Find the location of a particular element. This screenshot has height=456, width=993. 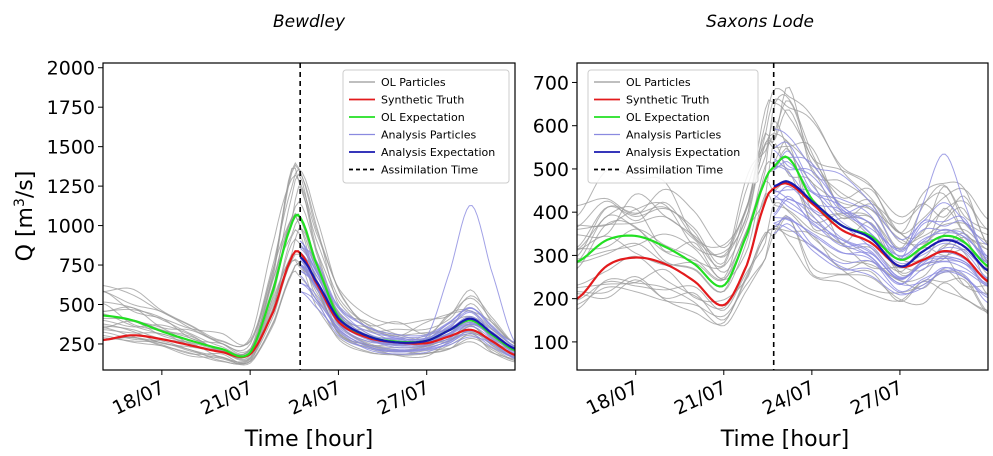

y-tick-label: 1000 is located at coordinates (71, 227).